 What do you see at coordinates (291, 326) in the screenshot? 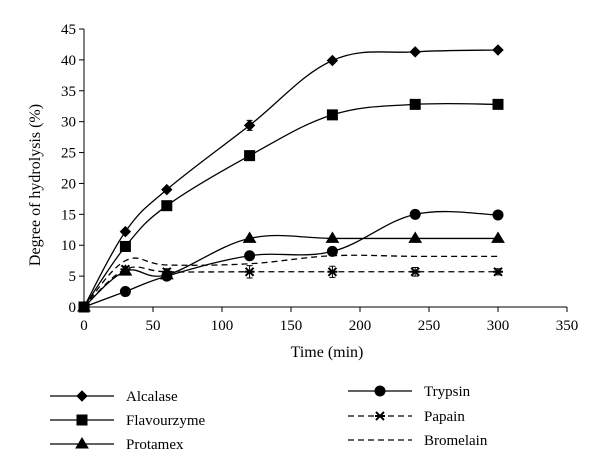
I see `x-tick-label: 150` at bounding box center [291, 326].